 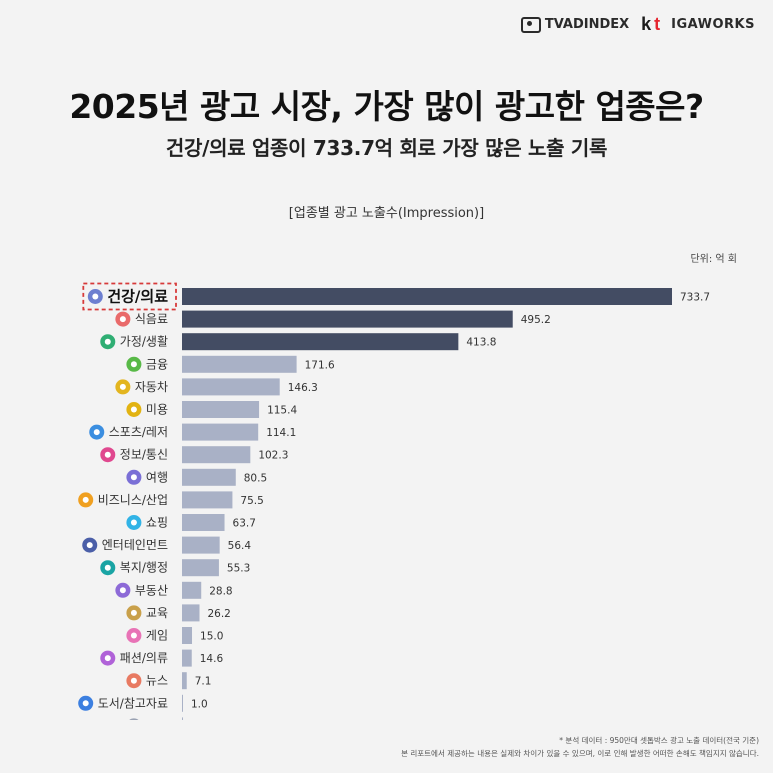 I want to click on clapperboard-icon, so click(x=90, y=545).